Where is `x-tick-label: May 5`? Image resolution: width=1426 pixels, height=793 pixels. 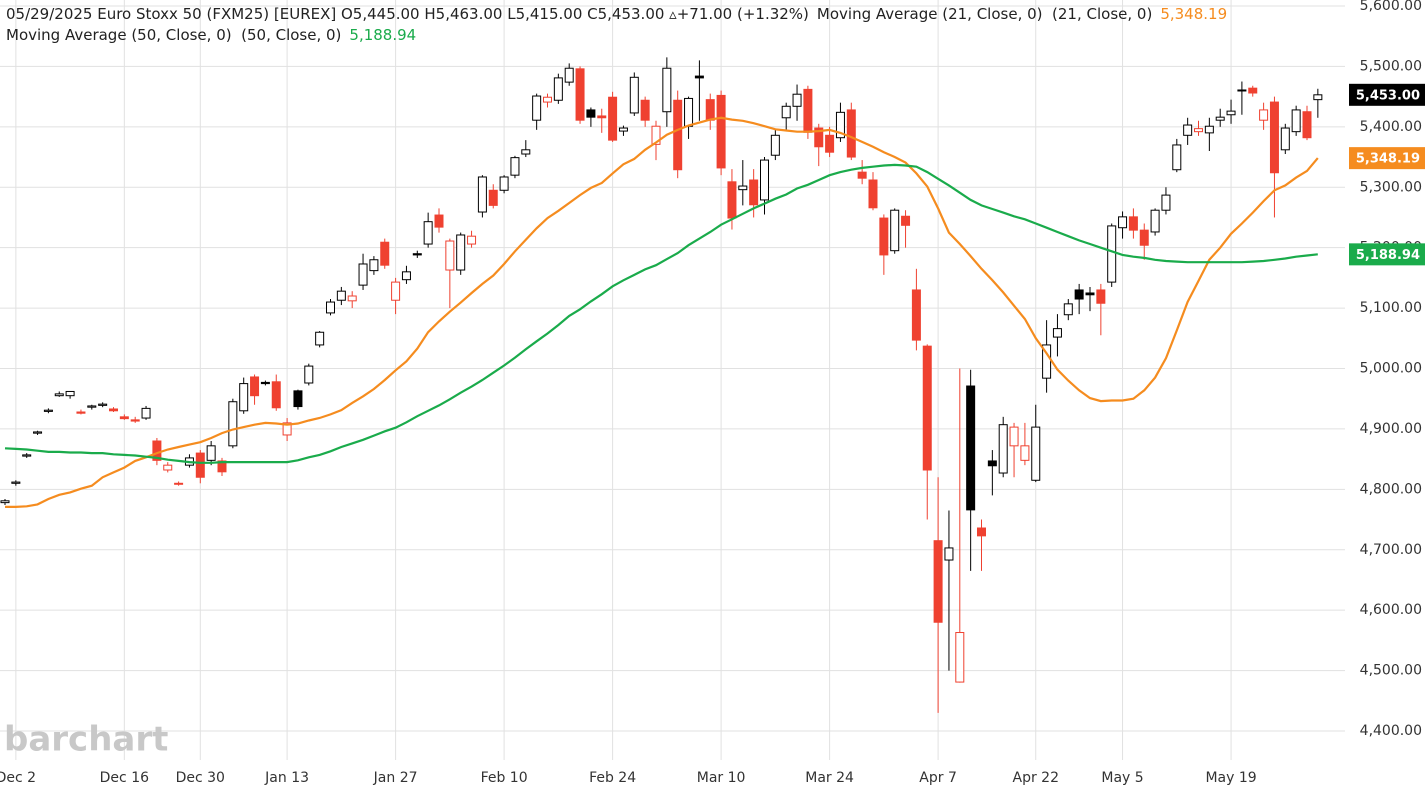 x-tick-label: May 5 is located at coordinates (1122, 778).